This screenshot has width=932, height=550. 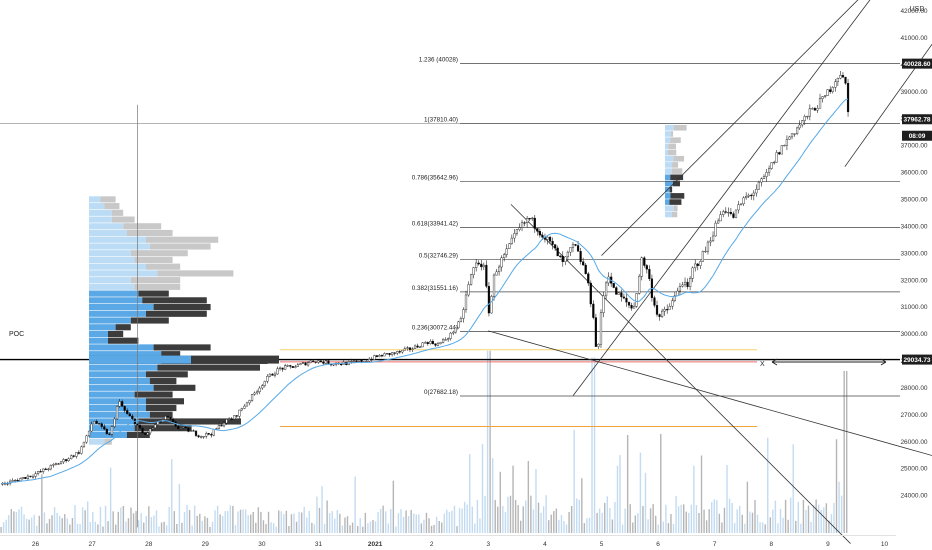 I want to click on x-marker: X, so click(x=823, y=363).